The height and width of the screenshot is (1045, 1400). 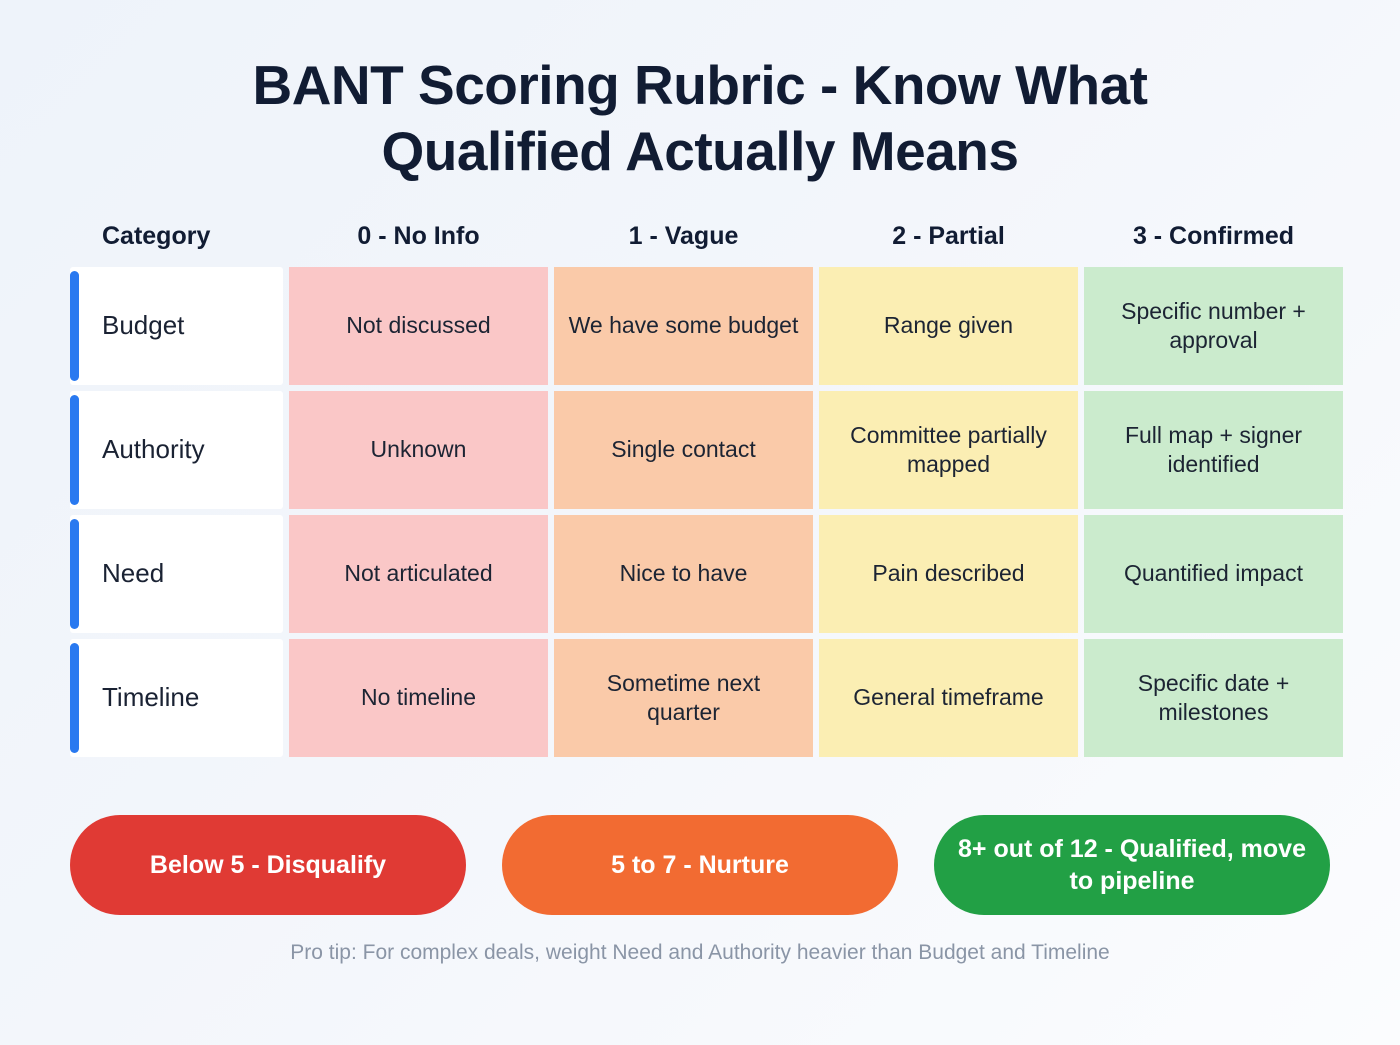 I want to click on cell-authority-score-1: Single contact, so click(x=683, y=450).